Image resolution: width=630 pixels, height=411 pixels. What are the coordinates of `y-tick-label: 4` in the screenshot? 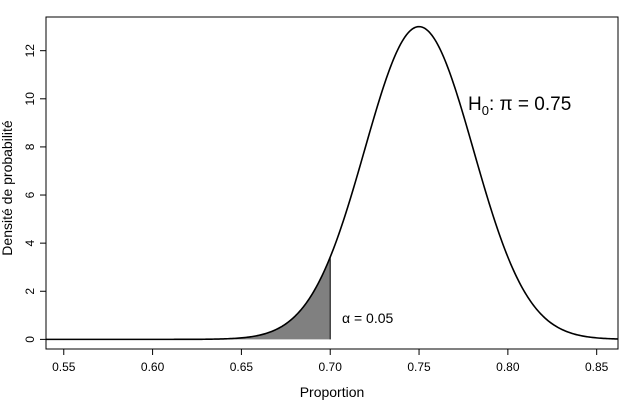 It's located at (30, 242).